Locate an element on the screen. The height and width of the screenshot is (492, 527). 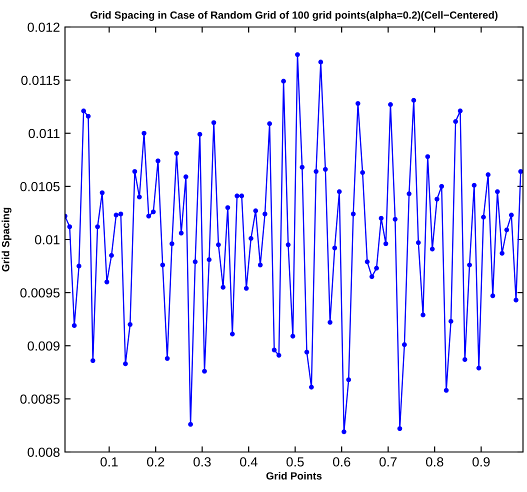
chart-title: Grid Spacing in Case of Random Grid of 100 grid points(alpha=0.2)(Cell−Centered) is located at coordinates (294, 16).